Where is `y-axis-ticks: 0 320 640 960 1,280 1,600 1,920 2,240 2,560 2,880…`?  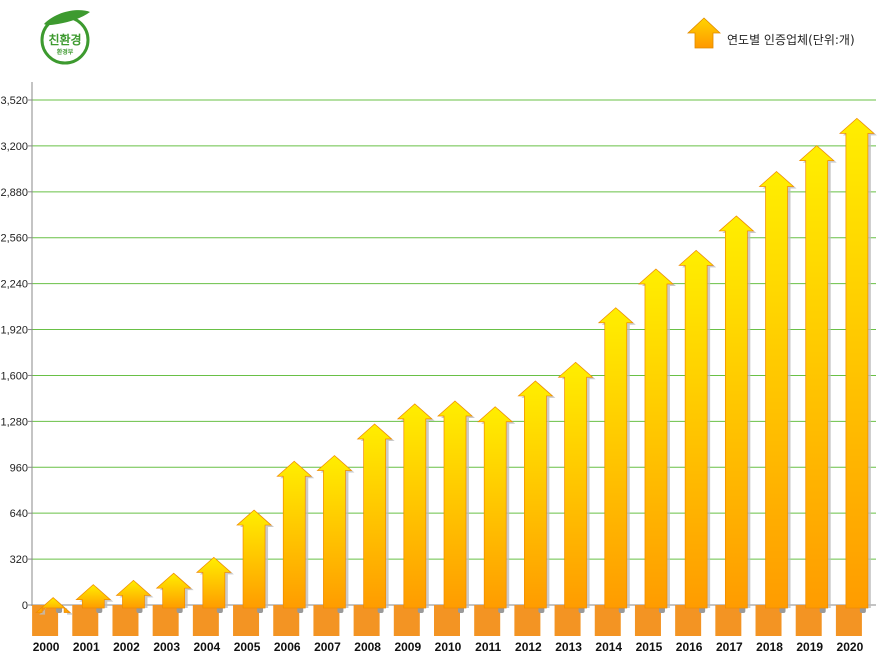
y-axis-ticks: 0 320 640 960 1,280 1,600 1,920 2,240 2,560 2,880… is located at coordinates (16, 353).